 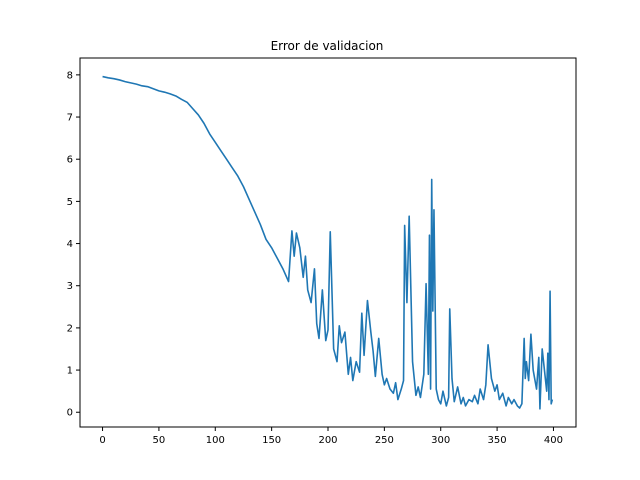 I want to click on chart-title: Error de validacion, so click(x=327, y=46).